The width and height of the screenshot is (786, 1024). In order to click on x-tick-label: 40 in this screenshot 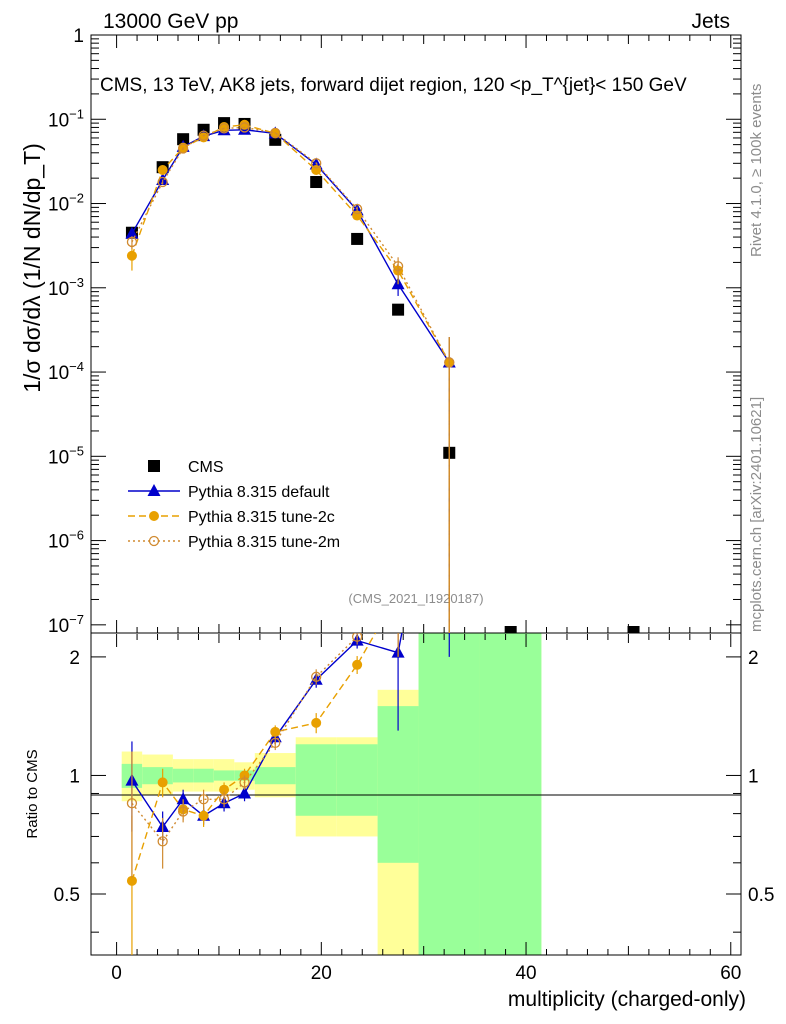, I will do `click(525, 973)`.